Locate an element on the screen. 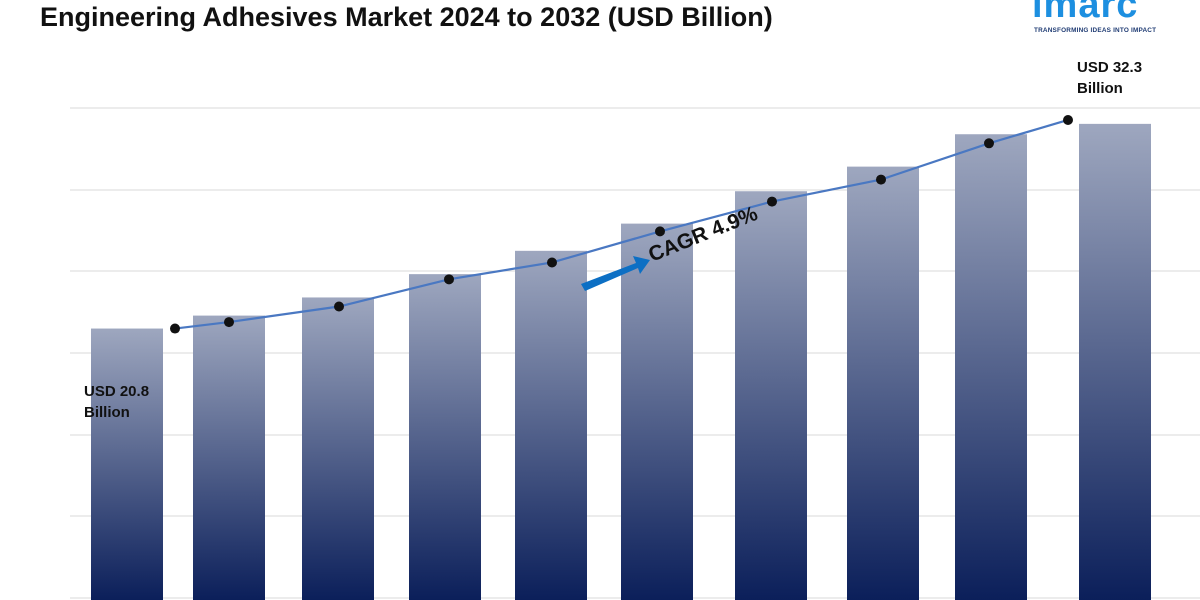 Image resolution: width=1200 pixels, height=600 pixels. cagr-arrow-icon is located at coordinates (615, 273).